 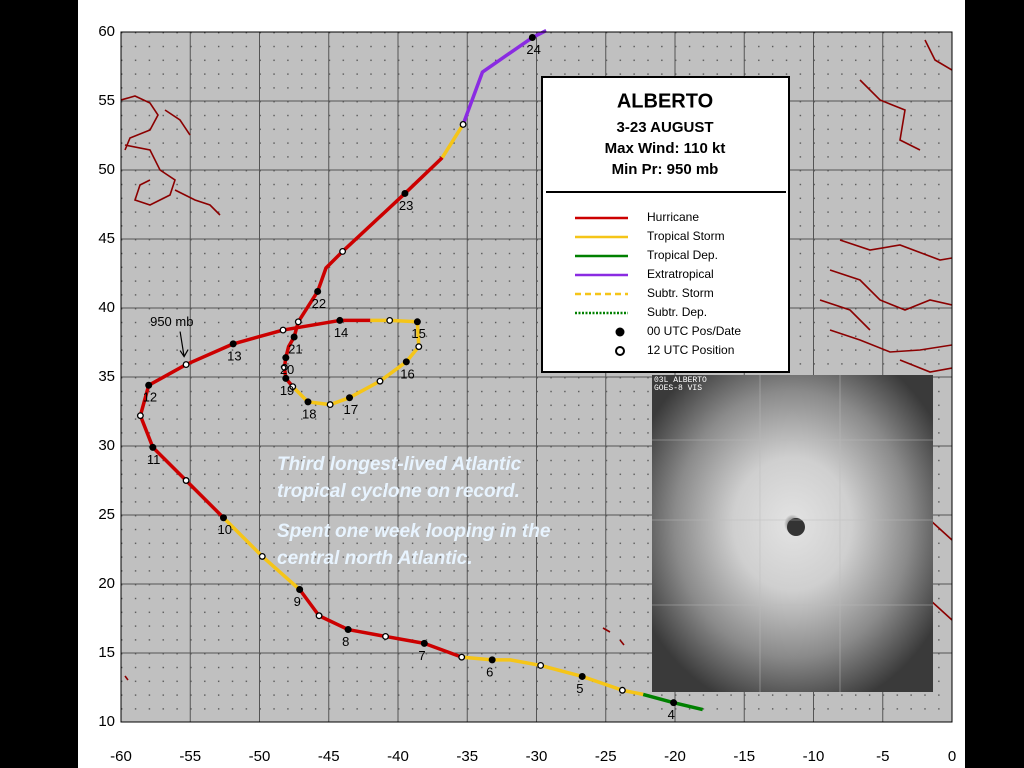 I want to click on legend-dates: 3-23 AUGUST, so click(x=665, y=127).